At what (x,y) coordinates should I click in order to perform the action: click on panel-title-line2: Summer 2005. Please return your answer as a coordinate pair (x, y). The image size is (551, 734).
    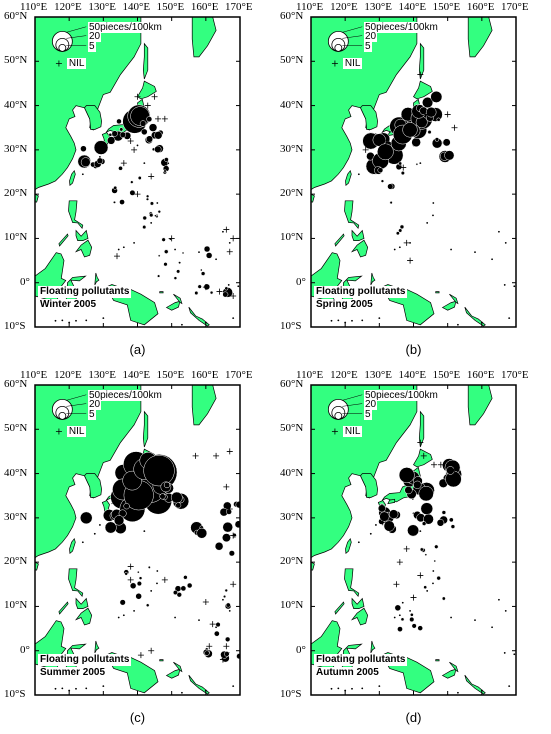
    Looking at the image, I should click on (73, 673).